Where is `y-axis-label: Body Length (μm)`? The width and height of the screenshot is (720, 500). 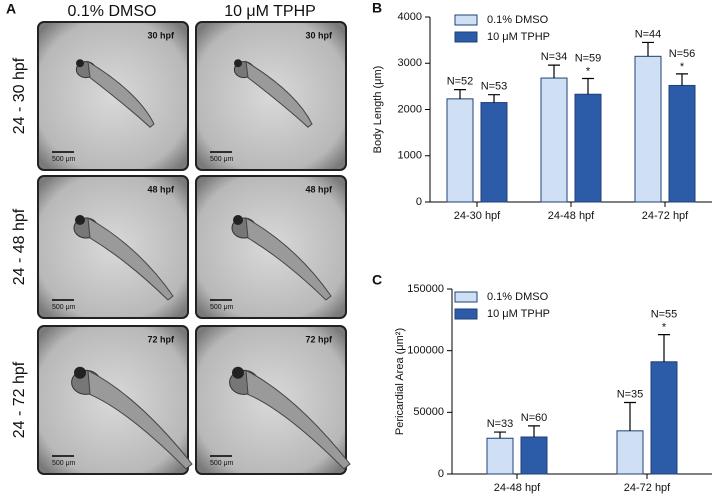 y-axis-label: Body Length (μm) is located at coordinates (378, 110).